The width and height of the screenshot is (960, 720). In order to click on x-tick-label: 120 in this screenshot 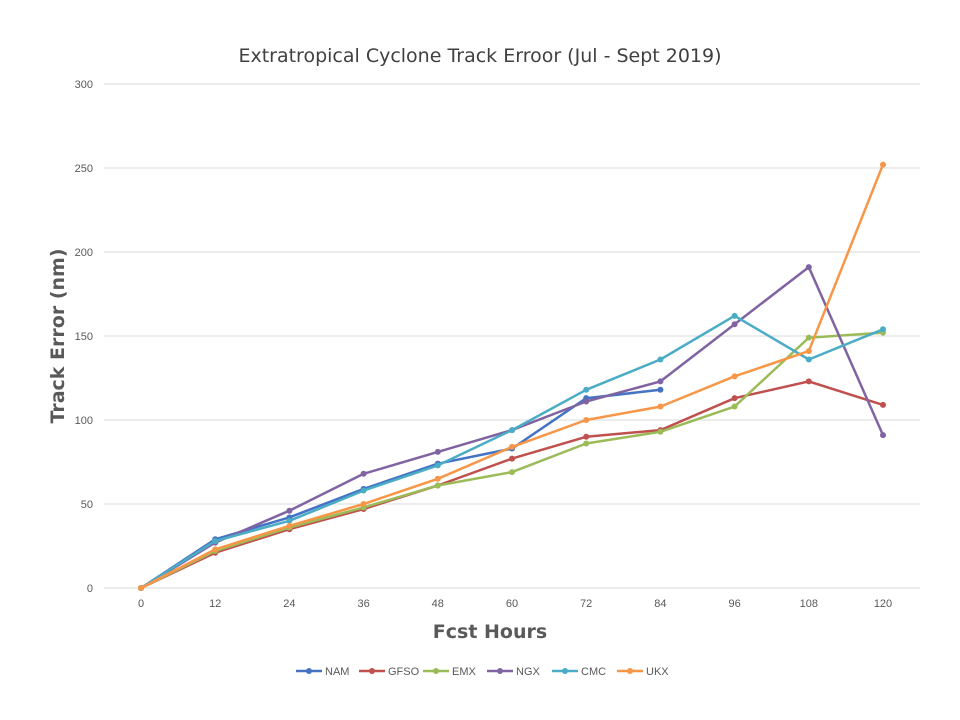, I will do `click(883, 604)`.